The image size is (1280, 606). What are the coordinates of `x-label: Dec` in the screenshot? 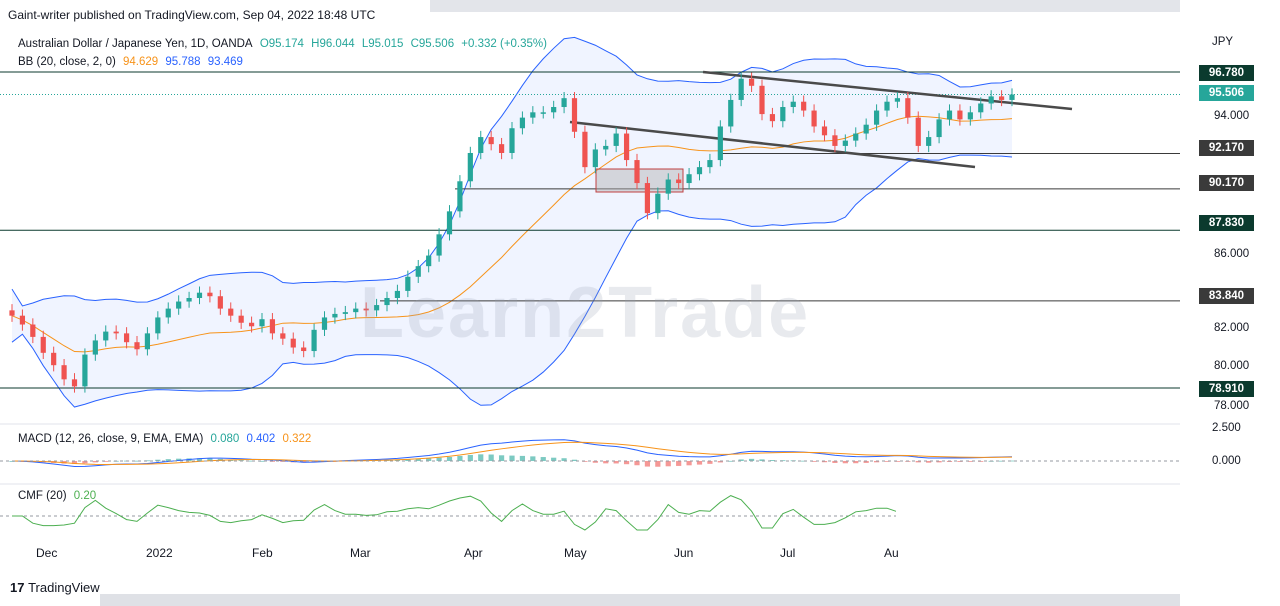 It's located at (47, 553).